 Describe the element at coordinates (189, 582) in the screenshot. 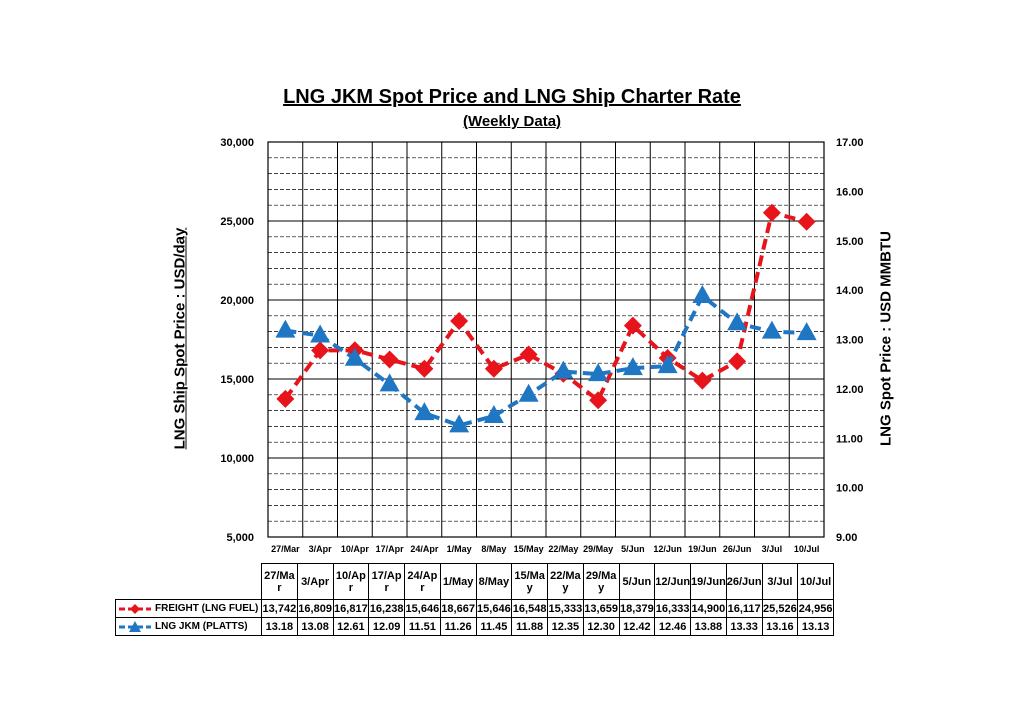

I see `table-corner` at that location.